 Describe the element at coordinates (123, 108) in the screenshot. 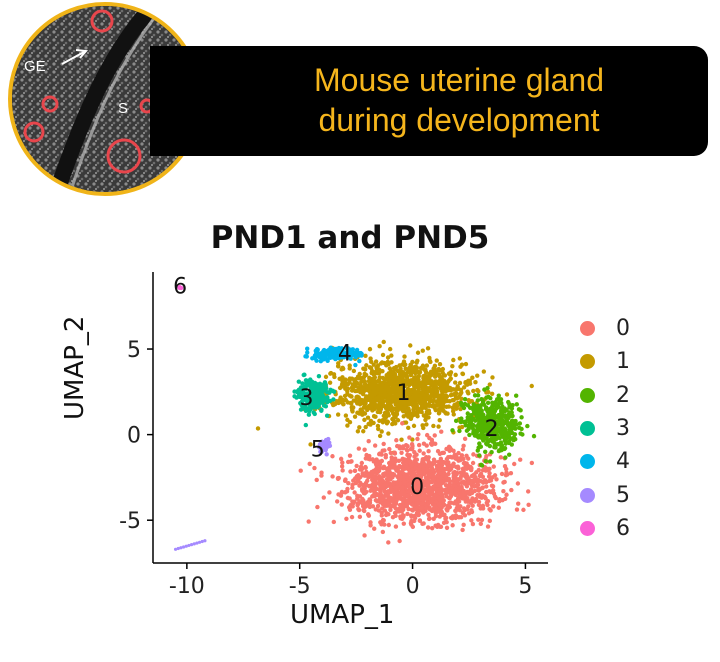

I see `label-s: S` at that location.